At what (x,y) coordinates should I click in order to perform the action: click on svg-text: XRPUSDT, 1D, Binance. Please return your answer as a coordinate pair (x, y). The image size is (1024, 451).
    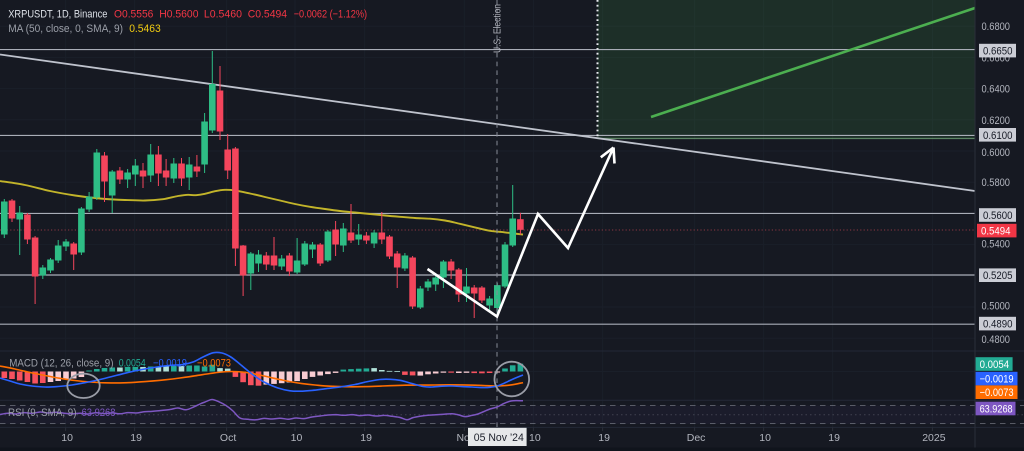
    Looking at the image, I should click on (57, 15).